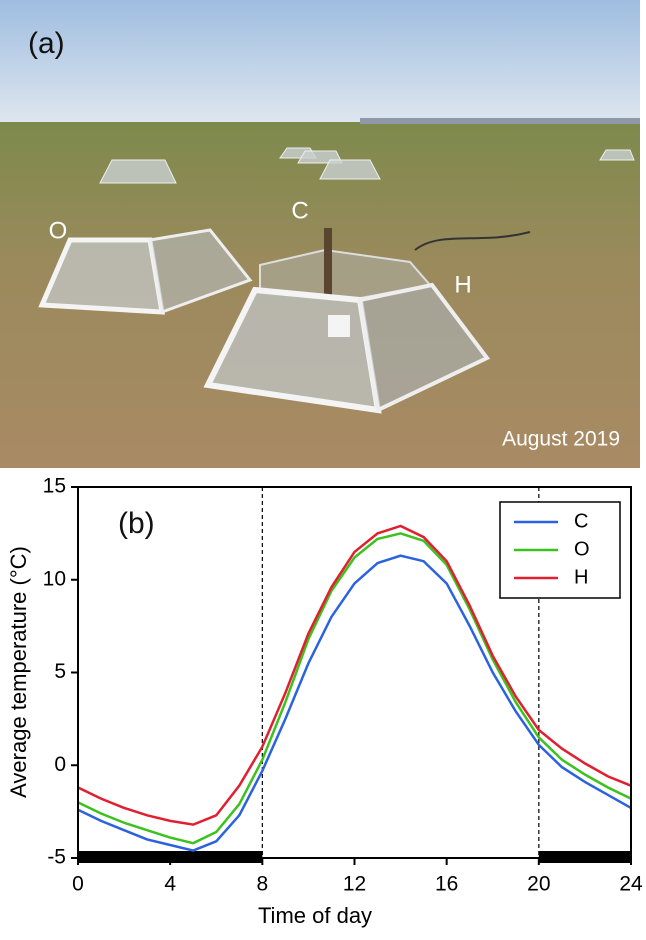 Image resolution: width=646 pixels, height=940 pixels. I want to click on chart-panel-label: (b), so click(136, 523).